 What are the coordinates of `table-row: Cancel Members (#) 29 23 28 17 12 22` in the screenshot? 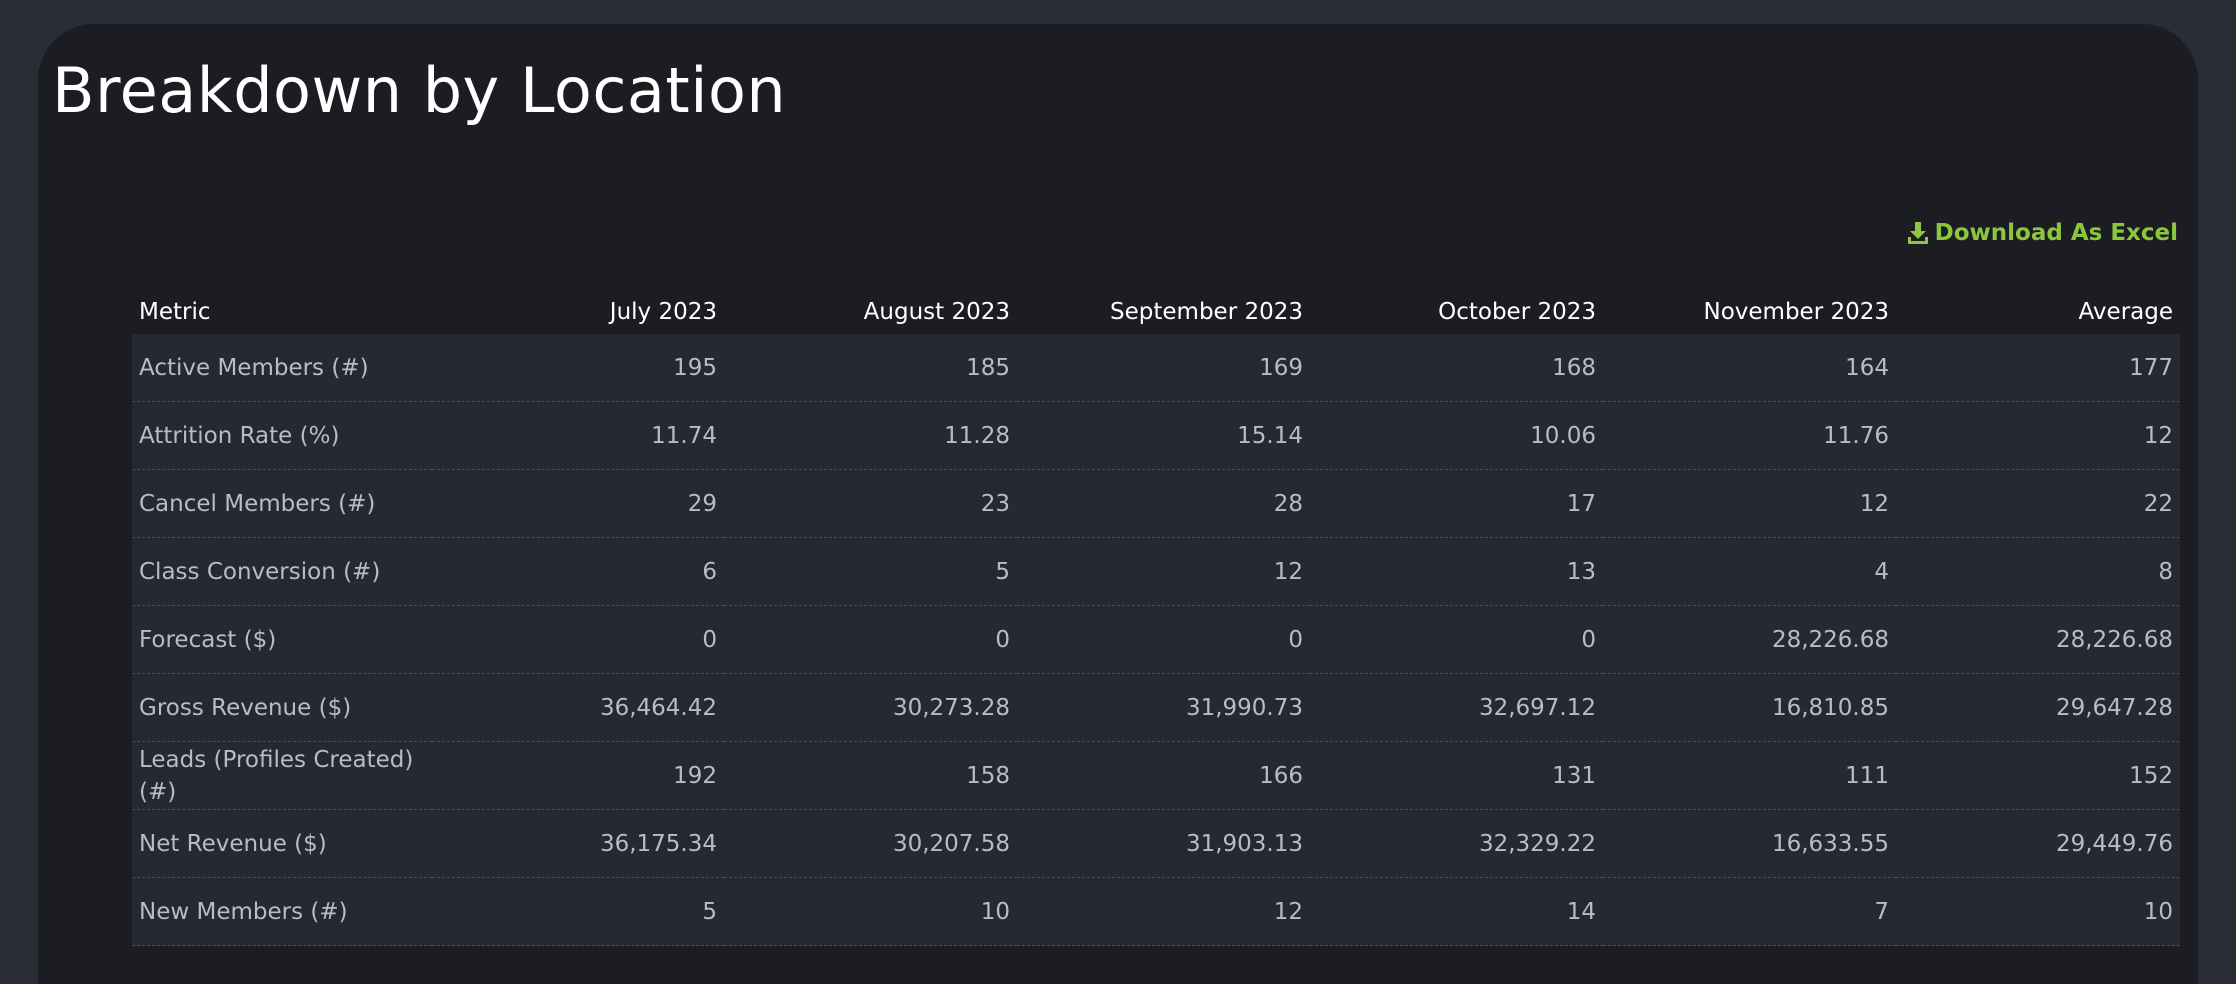 It's located at (1156, 503).